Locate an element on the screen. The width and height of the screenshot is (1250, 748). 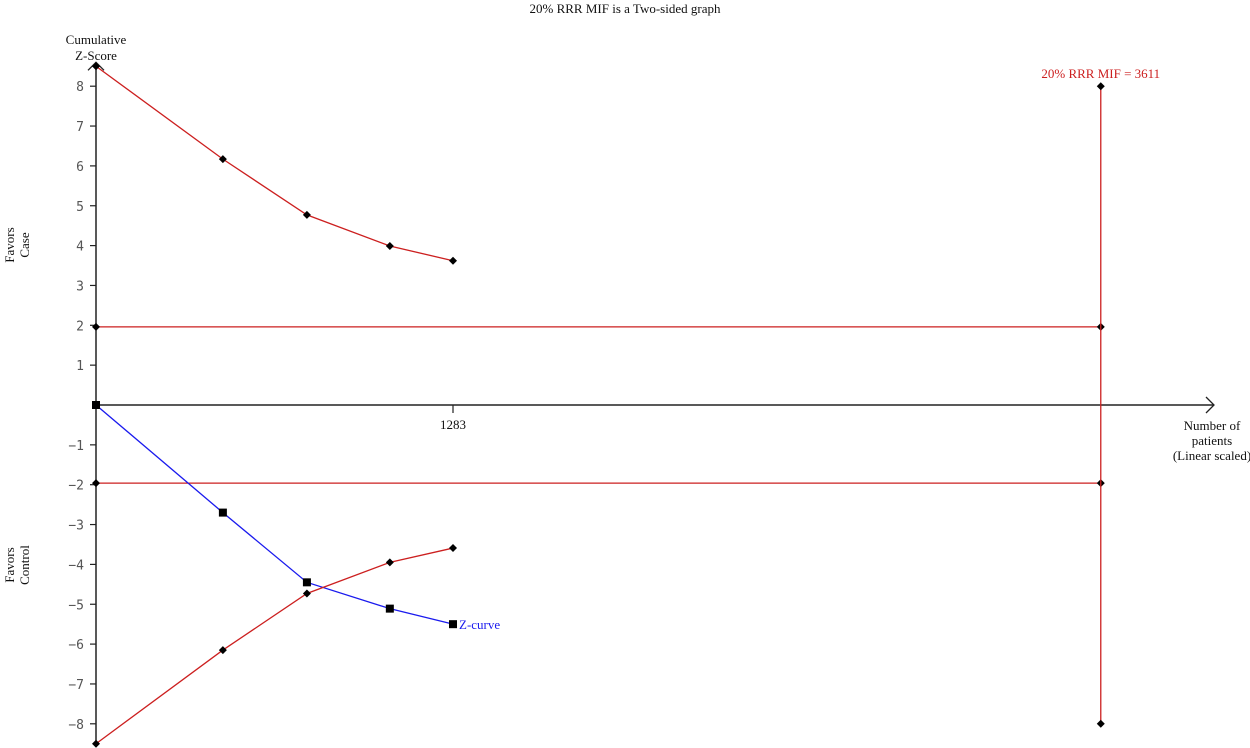
y-tick-label: 4 is located at coordinates (80, 247).